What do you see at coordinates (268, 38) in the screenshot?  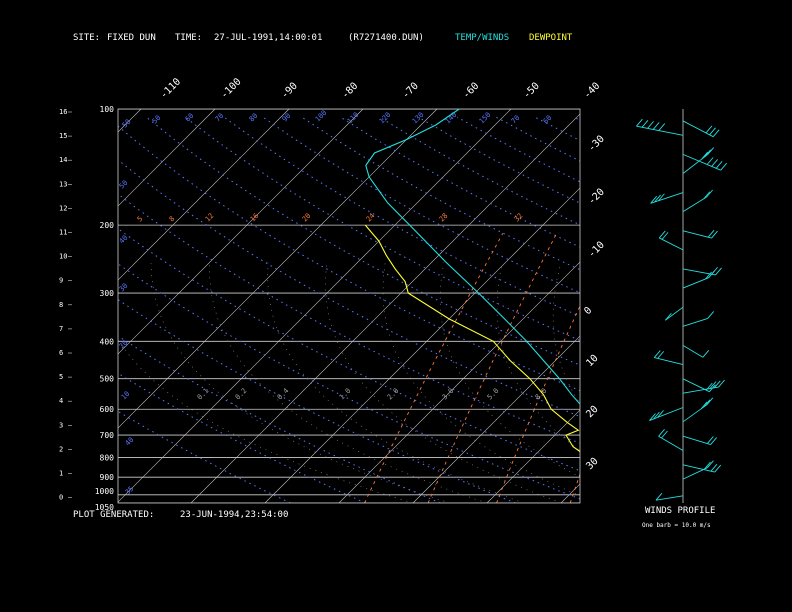 I see `time-value: 27-JUL-1991,14:00:01` at bounding box center [268, 38].